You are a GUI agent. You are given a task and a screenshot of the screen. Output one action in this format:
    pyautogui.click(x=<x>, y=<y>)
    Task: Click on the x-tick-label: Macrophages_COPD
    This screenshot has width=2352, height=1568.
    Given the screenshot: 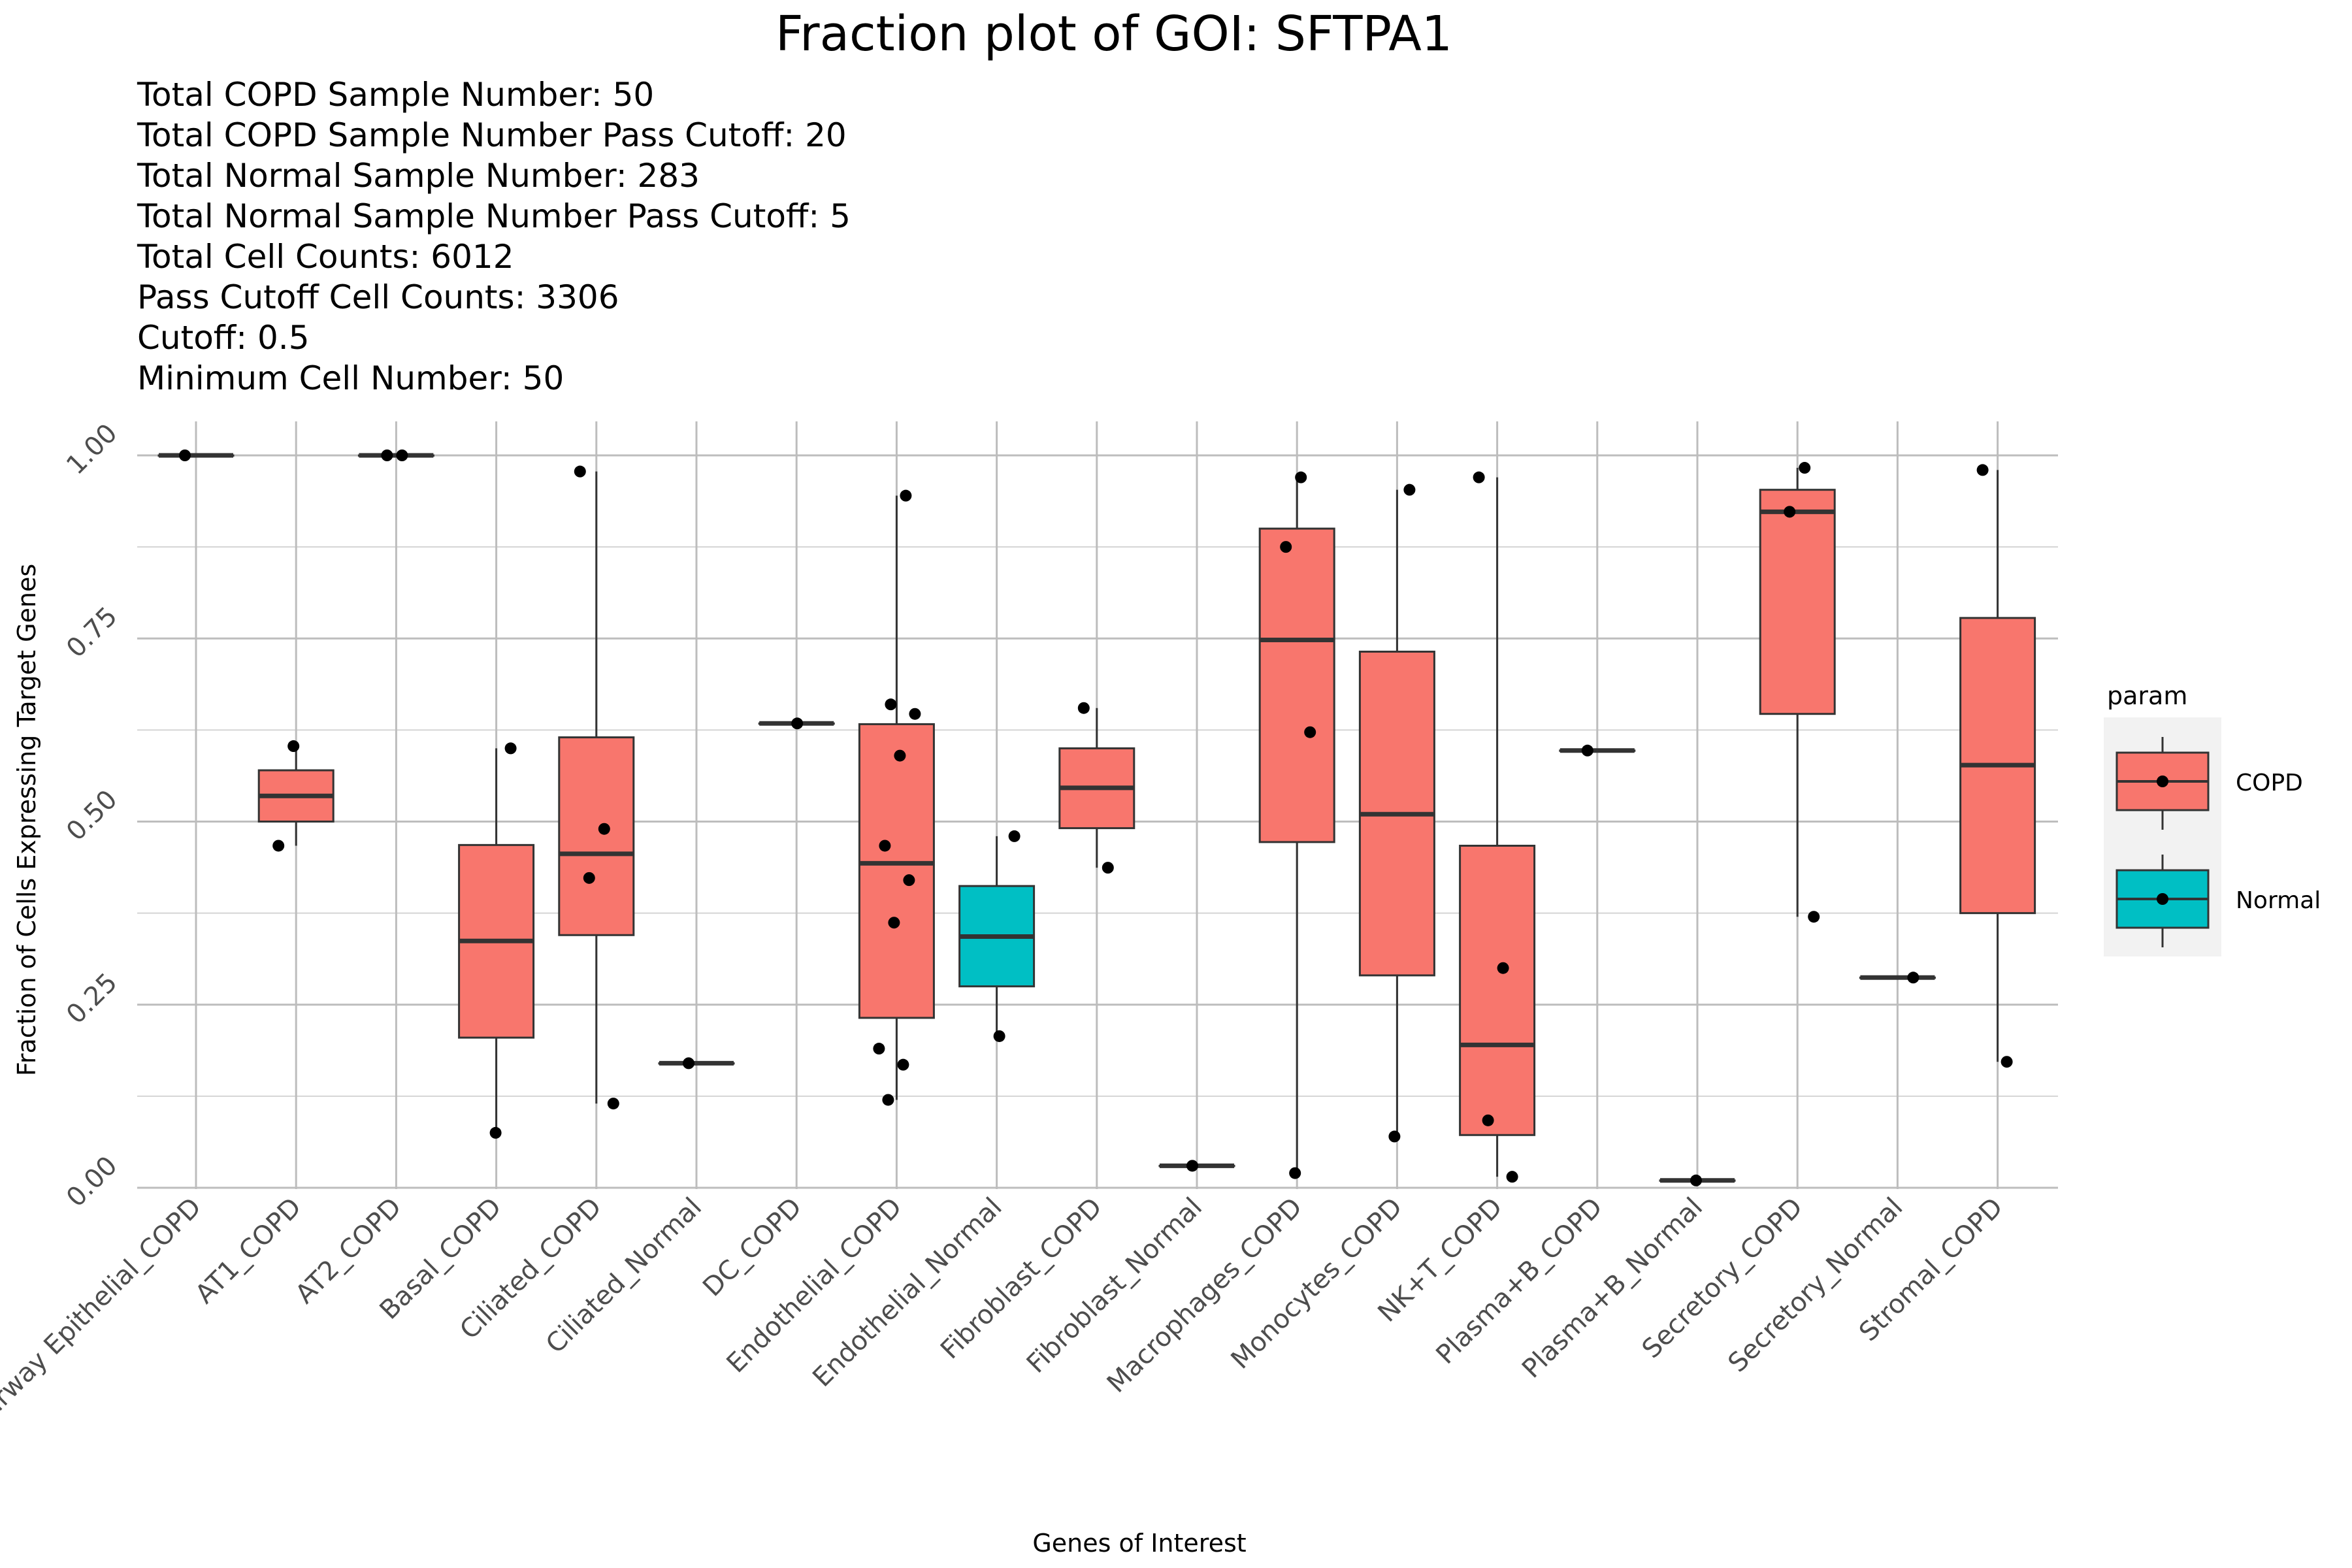 What is the action you would take?
    pyautogui.click(x=1205, y=1295)
    